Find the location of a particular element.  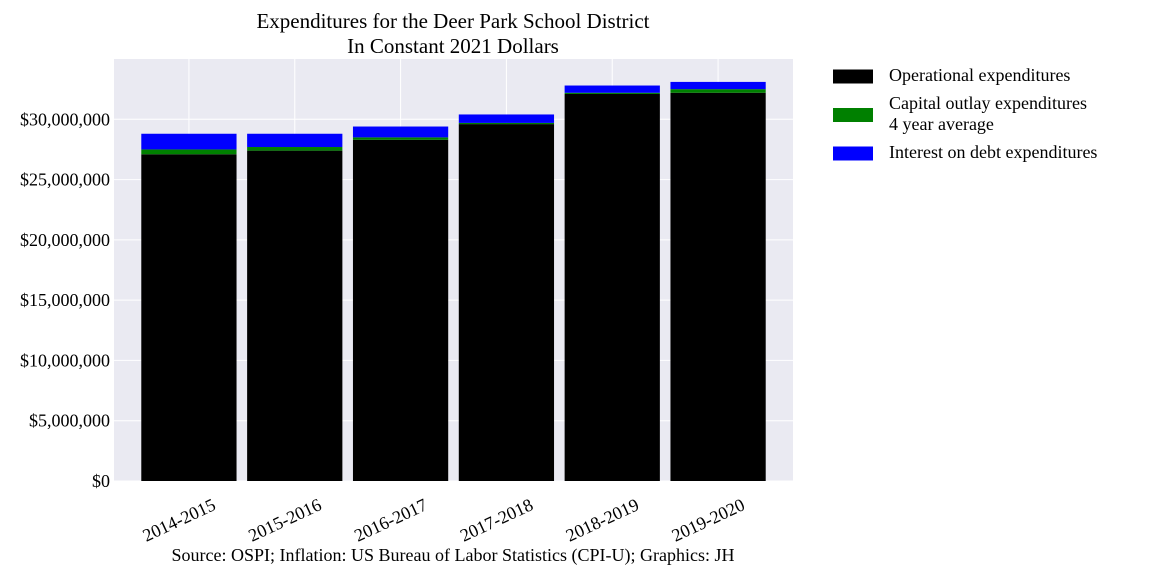

x-tick-label: 2017-2018 is located at coordinates (496, 519).